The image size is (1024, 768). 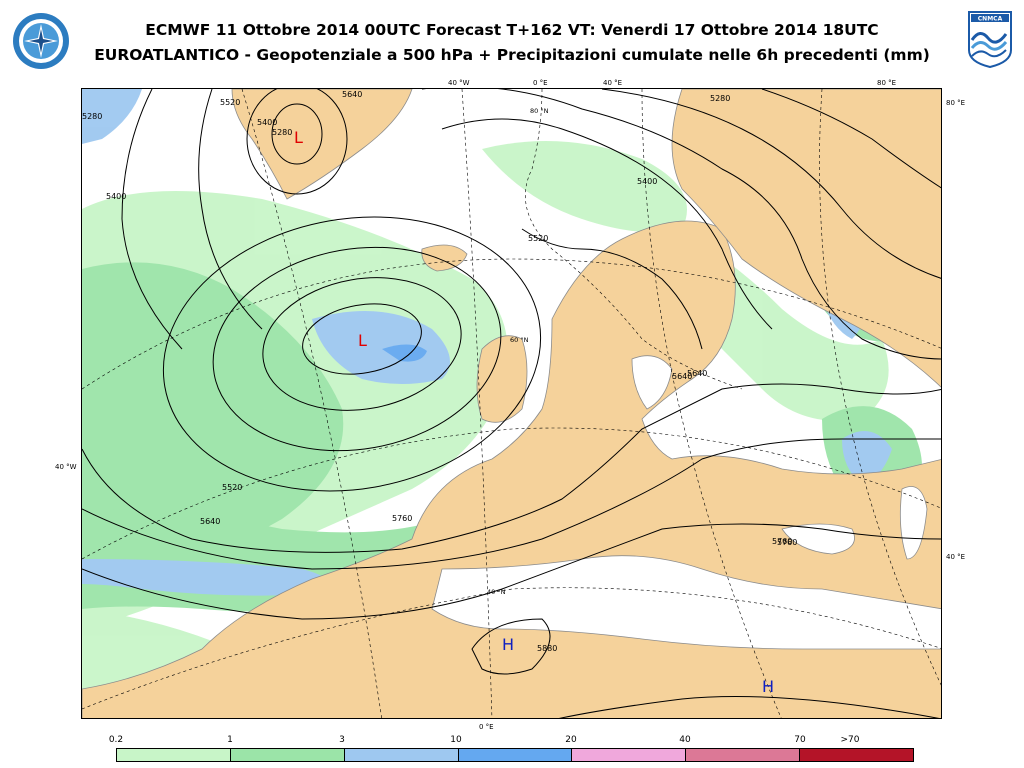 What do you see at coordinates (362, 340) in the screenshot?
I see `low-pressure-atlantic: L` at bounding box center [362, 340].